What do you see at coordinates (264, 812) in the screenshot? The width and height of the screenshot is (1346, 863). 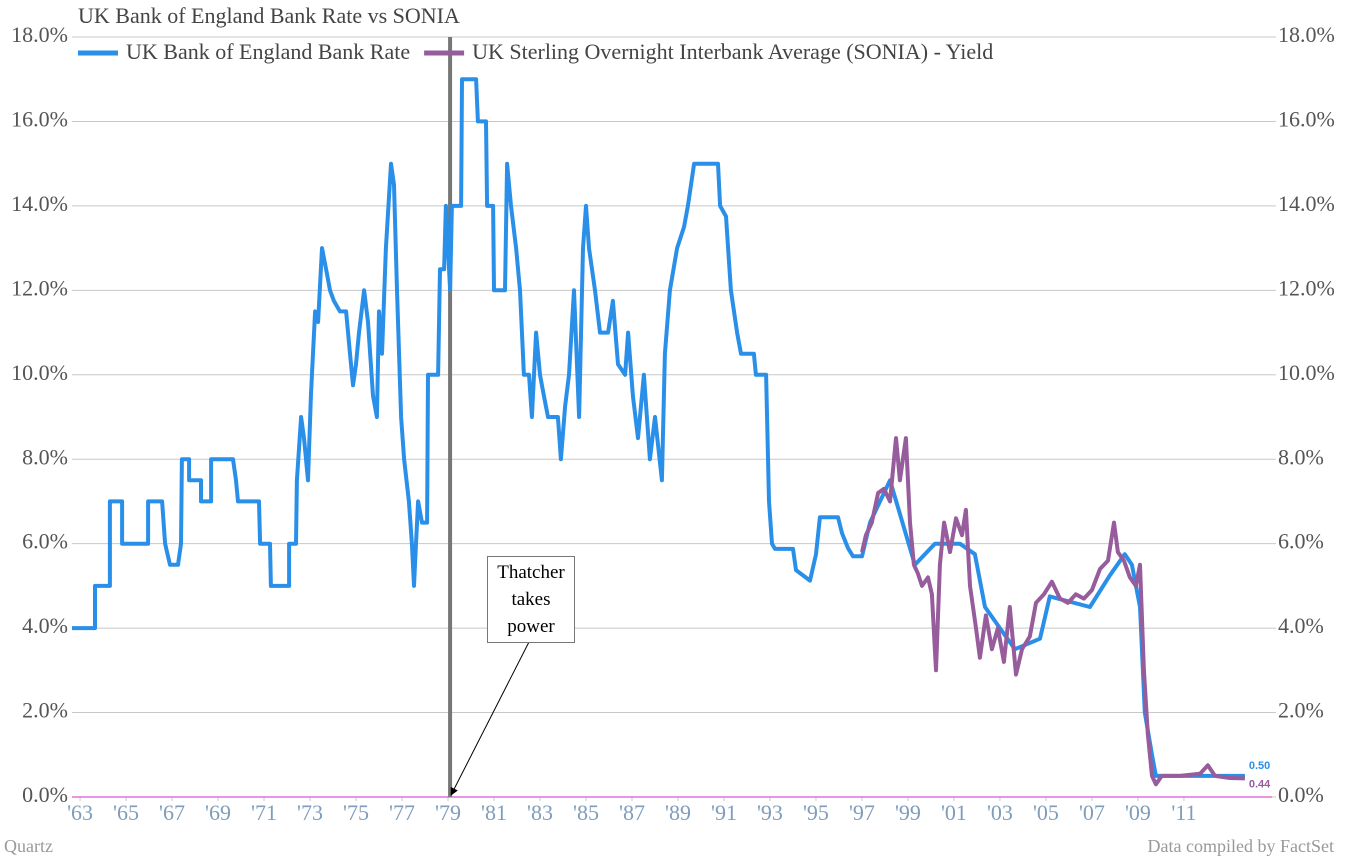 I see `x-tick-label: '71` at bounding box center [264, 812].